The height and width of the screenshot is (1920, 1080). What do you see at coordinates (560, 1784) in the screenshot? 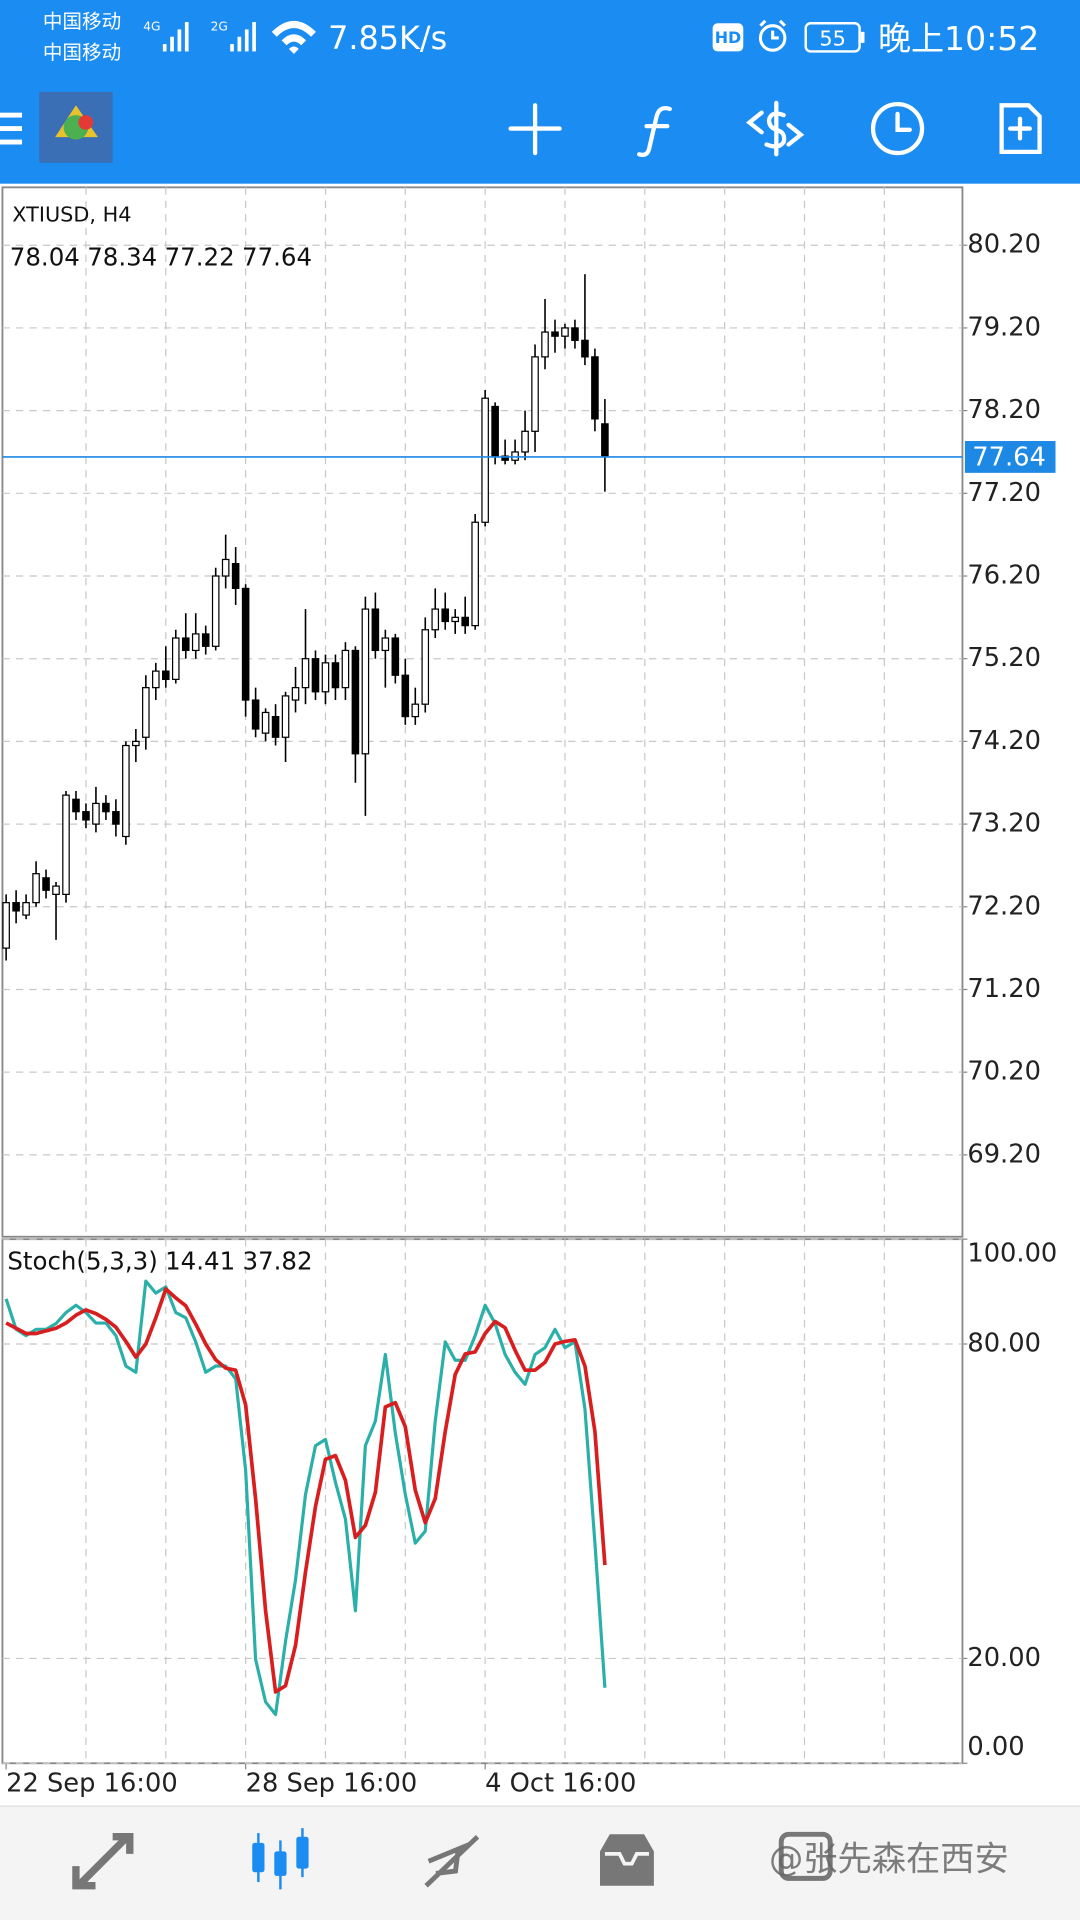
I see `x-tick-label: 4 Oct 16:00` at bounding box center [560, 1784].